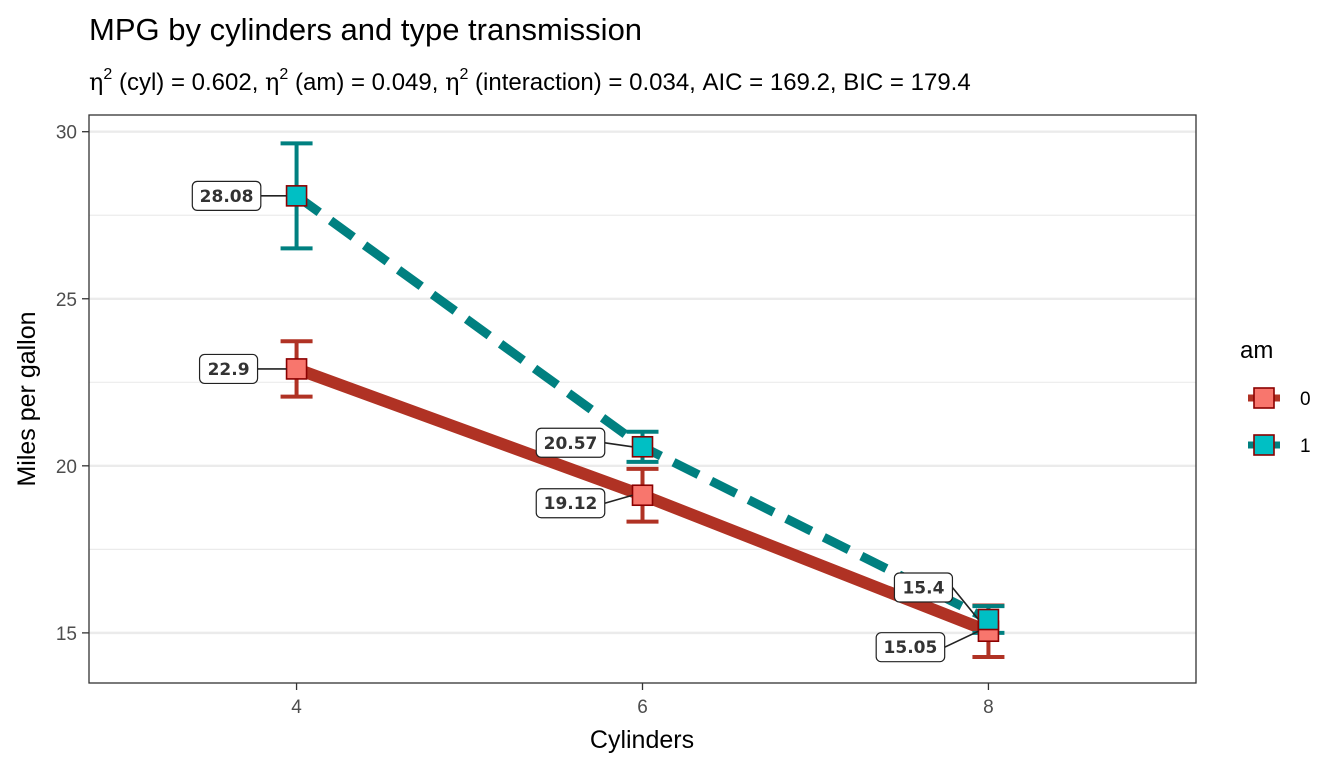  What do you see at coordinates (188, 82) in the screenshot?
I see `subtitle-cyl: (cyl) = 0.602,` at bounding box center [188, 82].